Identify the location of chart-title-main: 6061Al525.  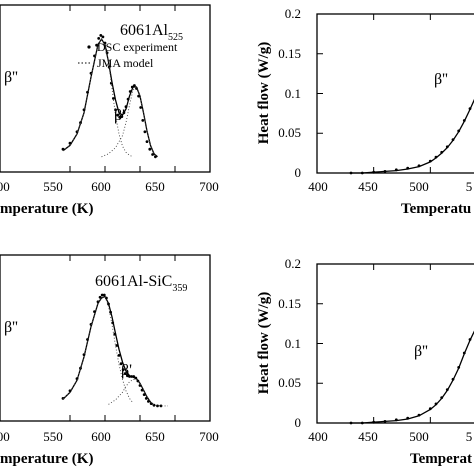
(151, 32).